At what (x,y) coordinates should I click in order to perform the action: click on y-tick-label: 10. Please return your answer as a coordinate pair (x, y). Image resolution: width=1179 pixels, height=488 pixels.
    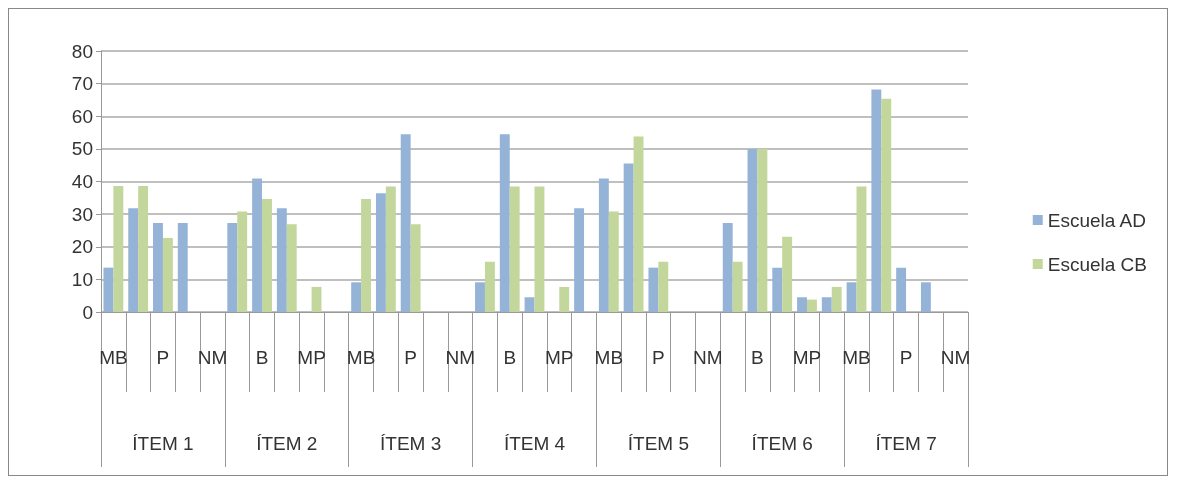
    Looking at the image, I should click on (82, 279).